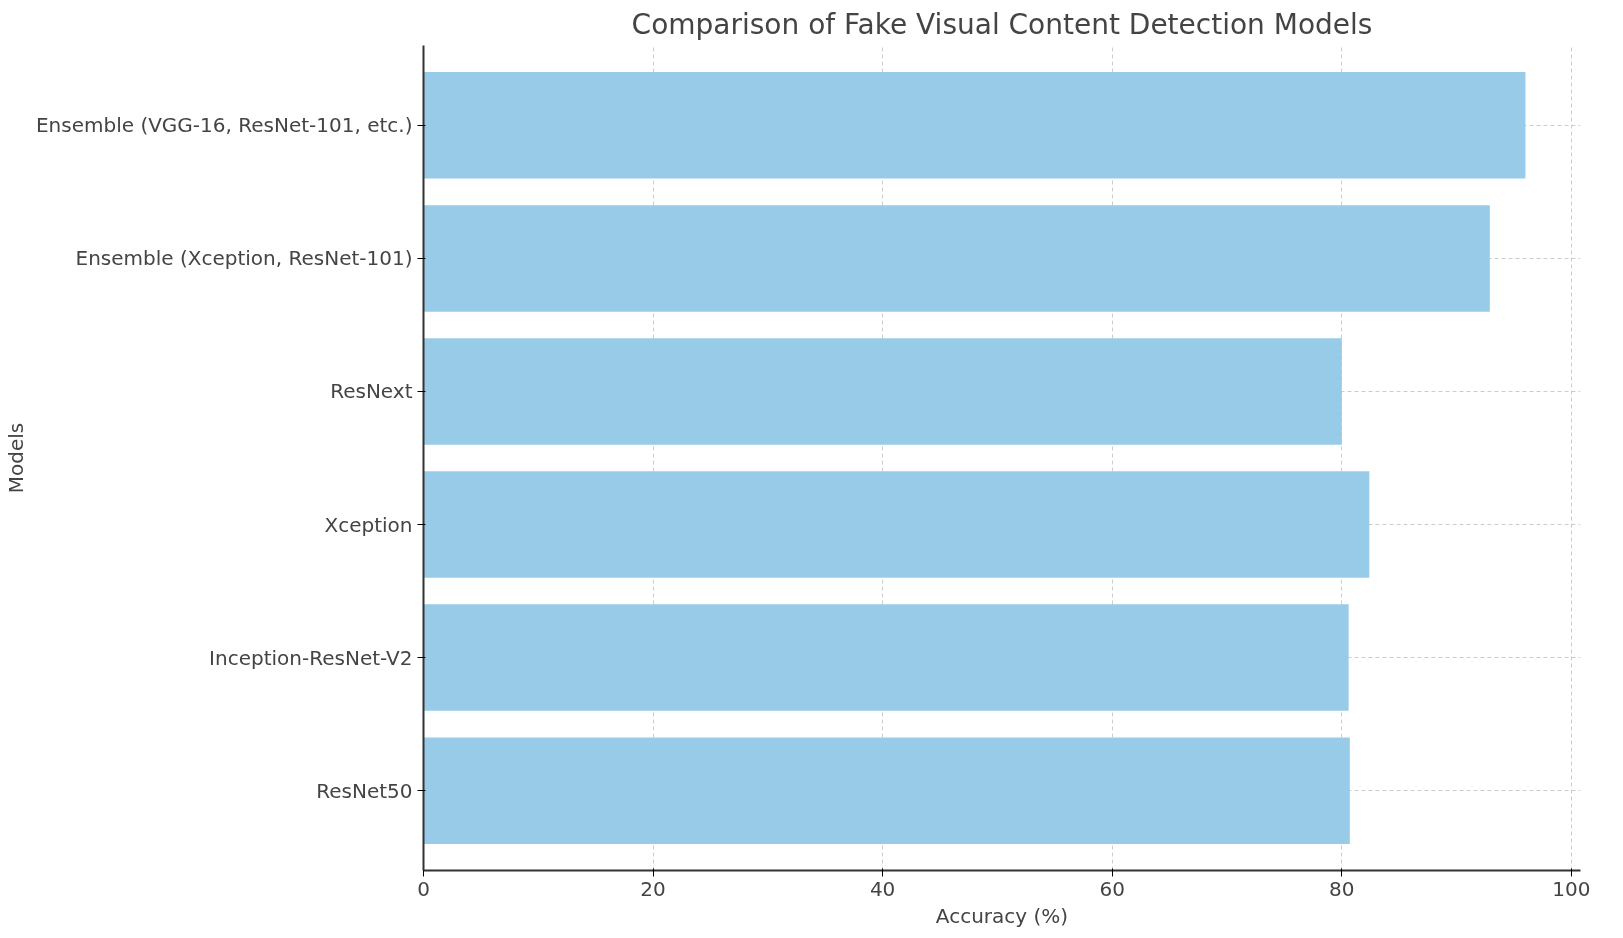 The height and width of the screenshot is (938, 1623). I want to click on y-axis-title: Models, so click(15, 458).